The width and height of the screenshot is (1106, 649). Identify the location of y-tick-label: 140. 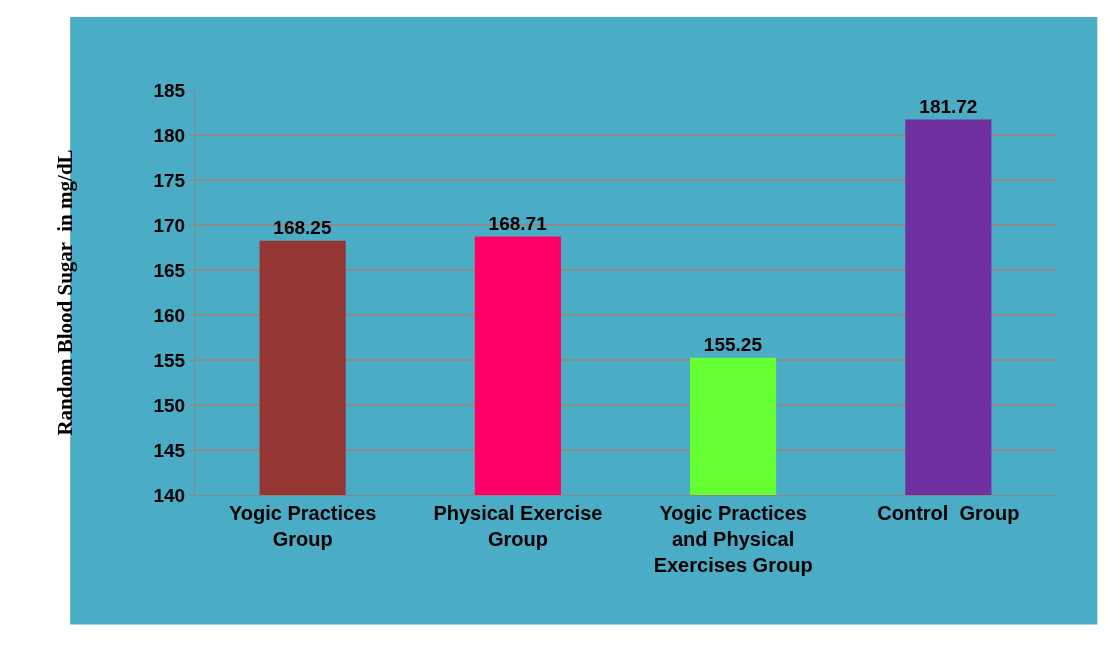
(169, 495).